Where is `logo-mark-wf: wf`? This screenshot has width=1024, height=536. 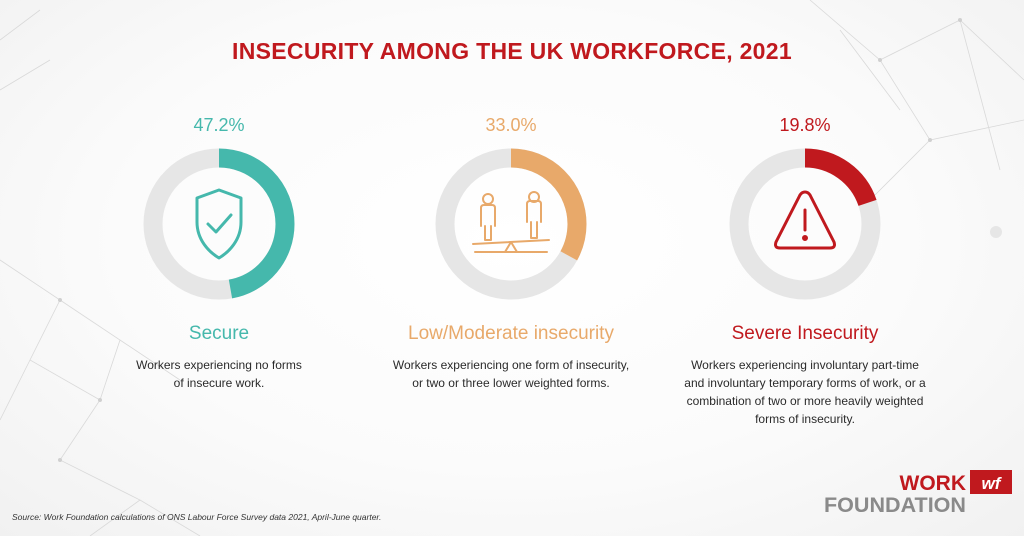 logo-mark-wf: wf is located at coordinates (992, 483).